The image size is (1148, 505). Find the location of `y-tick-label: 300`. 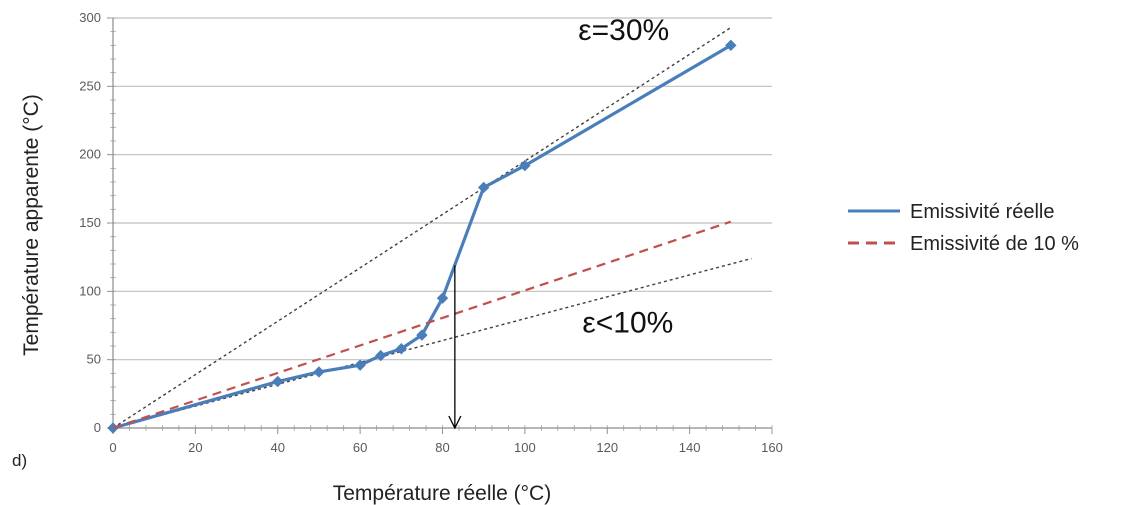

y-tick-label: 300 is located at coordinates (90, 17).